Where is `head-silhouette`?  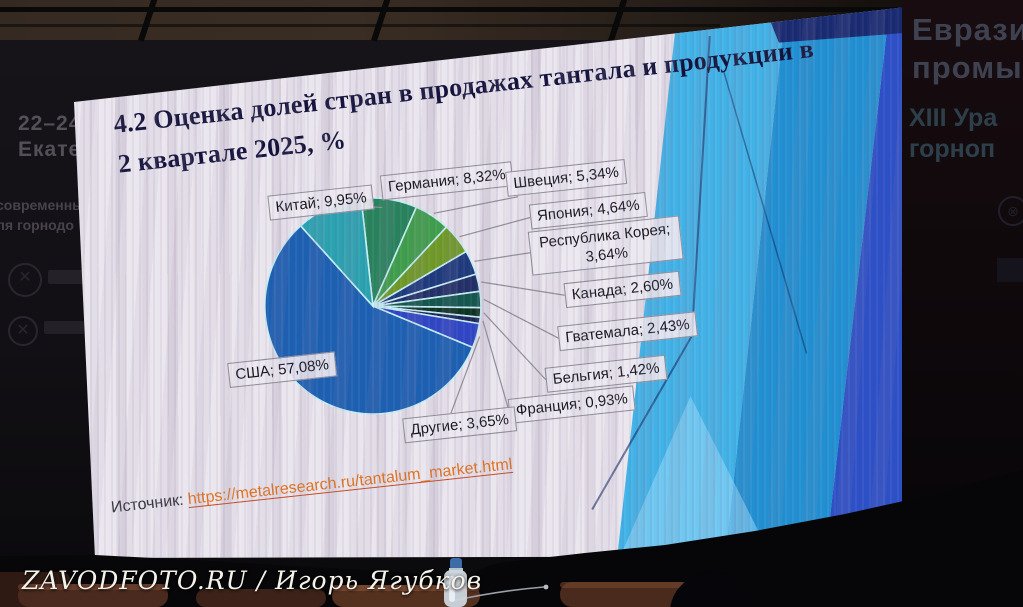
head-silhouette is located at coordinates (714, 589).